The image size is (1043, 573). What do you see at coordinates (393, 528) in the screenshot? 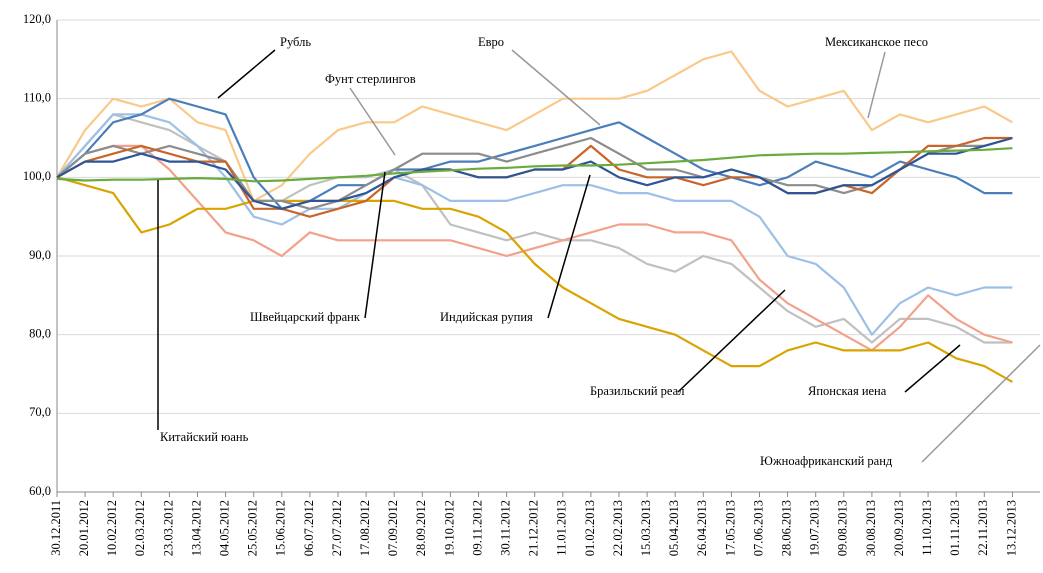
I see `x-tick-label: 07.09.2012` at bounding box center [393, 528].